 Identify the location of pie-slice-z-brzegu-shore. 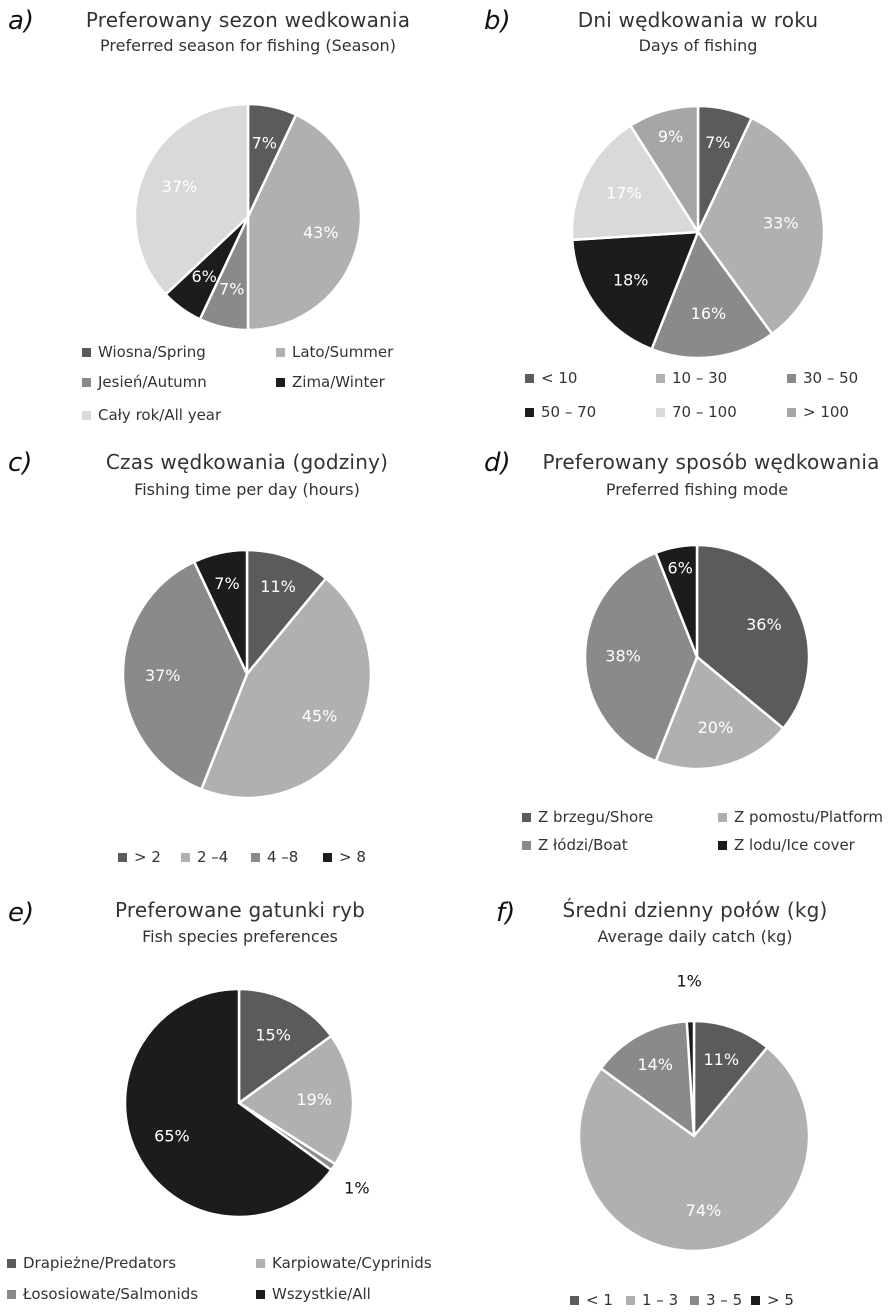
(753, 636).